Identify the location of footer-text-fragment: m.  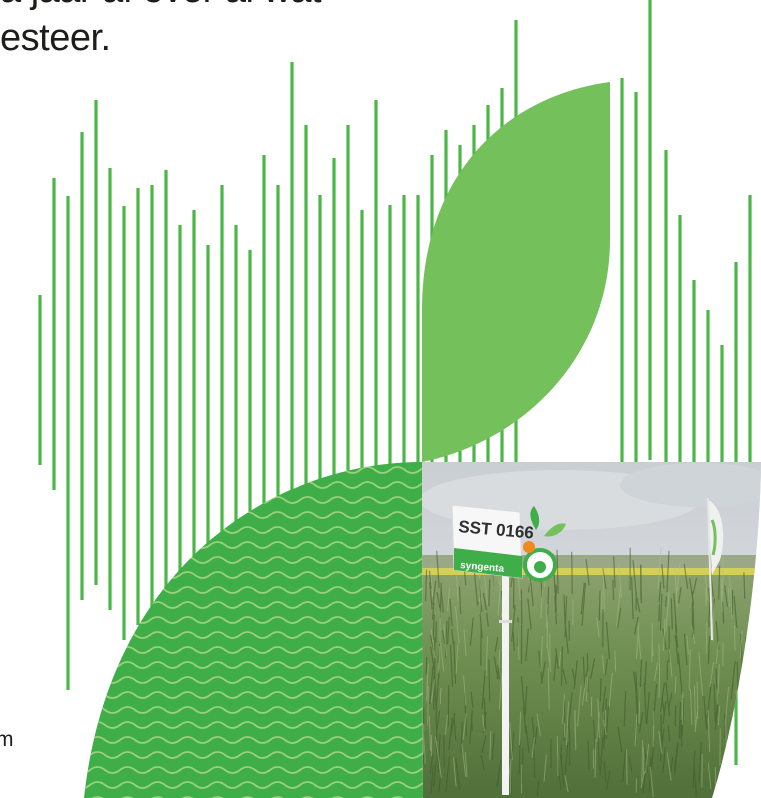
(7, 739).